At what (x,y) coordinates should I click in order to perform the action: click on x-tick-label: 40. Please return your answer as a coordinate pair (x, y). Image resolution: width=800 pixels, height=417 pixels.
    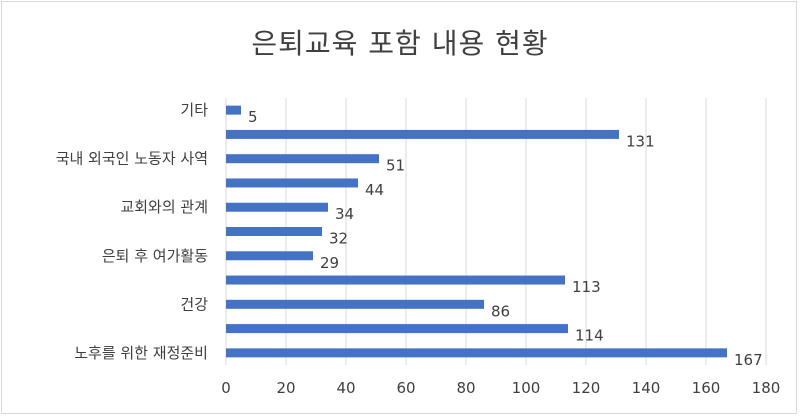
    Looking at the image, I should click on (345, 388).